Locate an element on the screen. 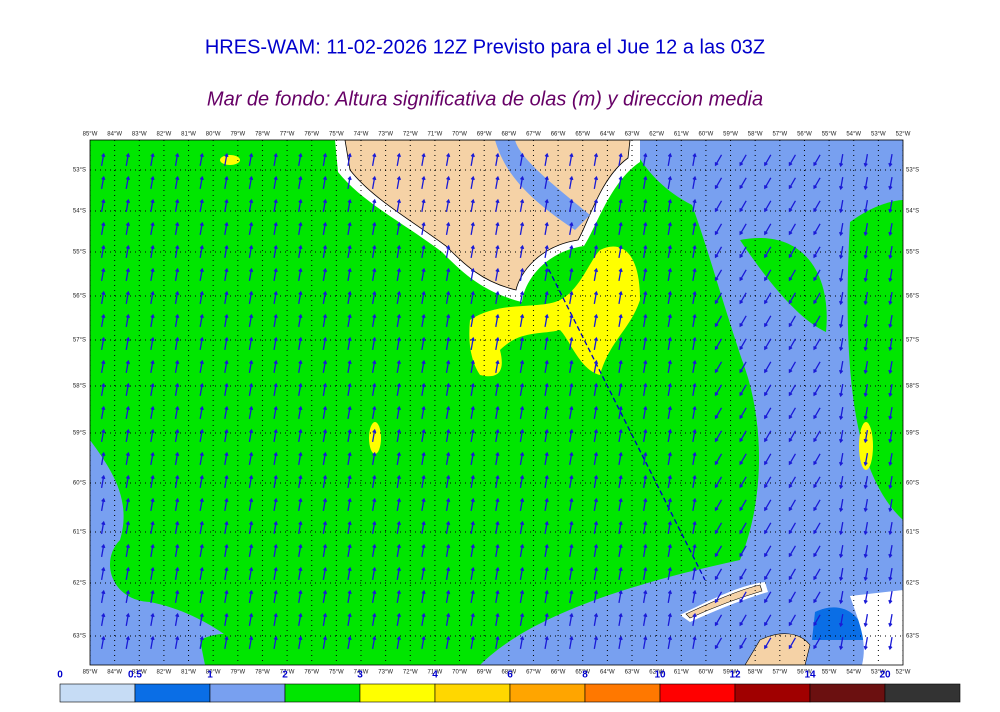  lon-label: 83°W is located at coordinates (139, 135).